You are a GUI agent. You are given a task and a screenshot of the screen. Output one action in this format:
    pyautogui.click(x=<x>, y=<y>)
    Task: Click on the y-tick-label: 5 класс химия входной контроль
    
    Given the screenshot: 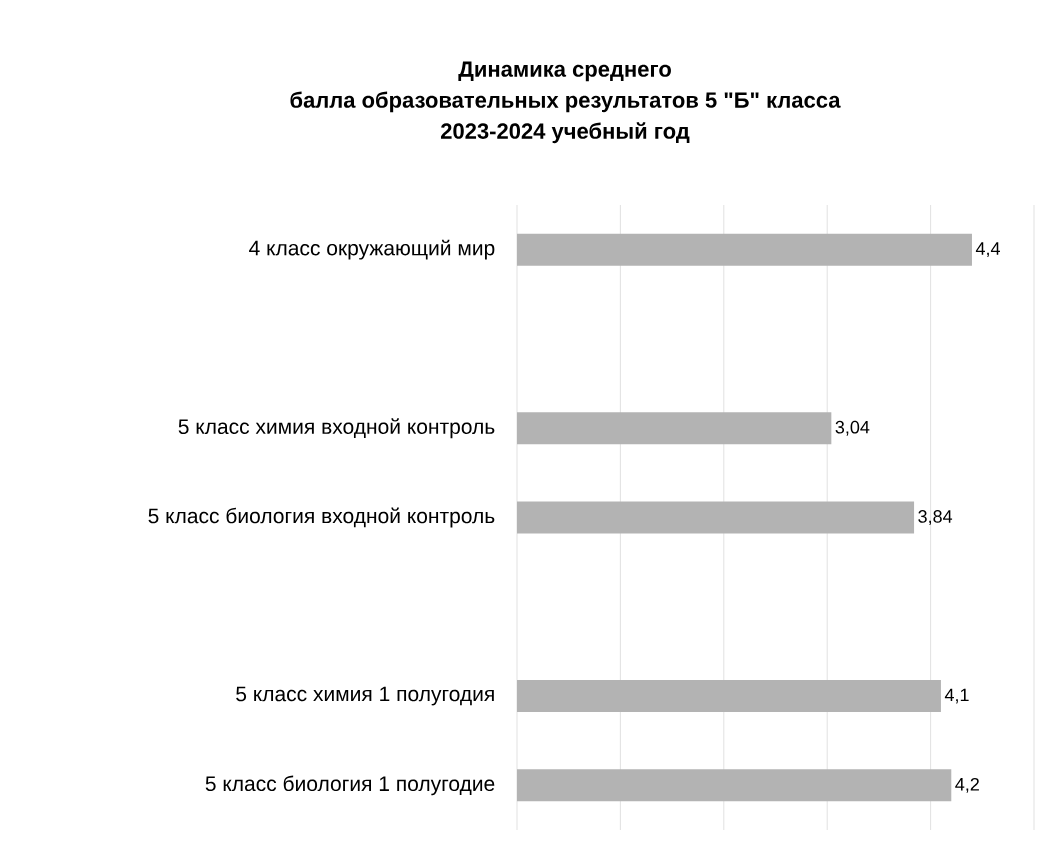 What is the action you would take?
    pyautogui.click(x=336, y=428)
    